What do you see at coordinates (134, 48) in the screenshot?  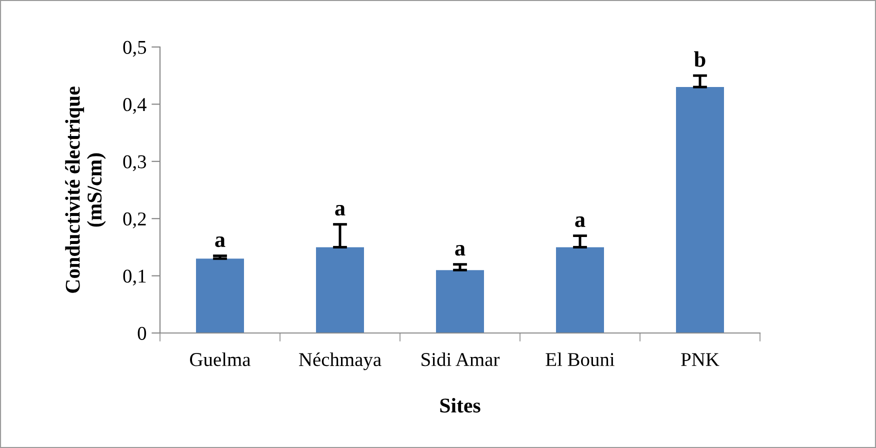 I see `y-tick-label: 0,5` at bounding box center [134, 48].